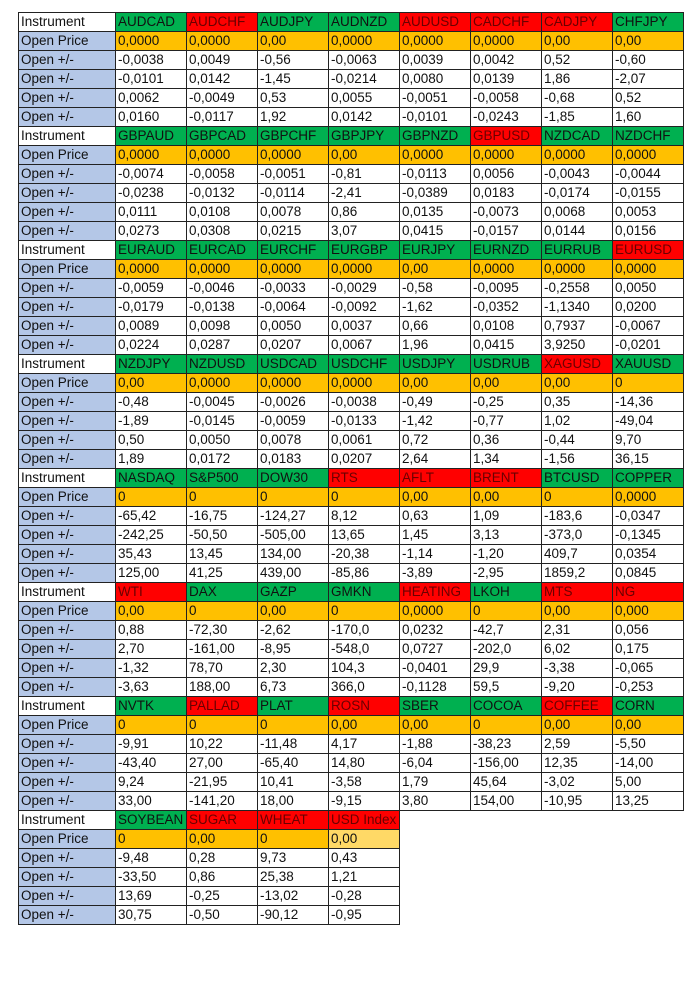 Image resolution: width=700 pixels, height=985 pixels. What do you see at coordinates (151, 592) in the screenshot?
I see `instrument-header: WTI` at bounding box center [151, 592].